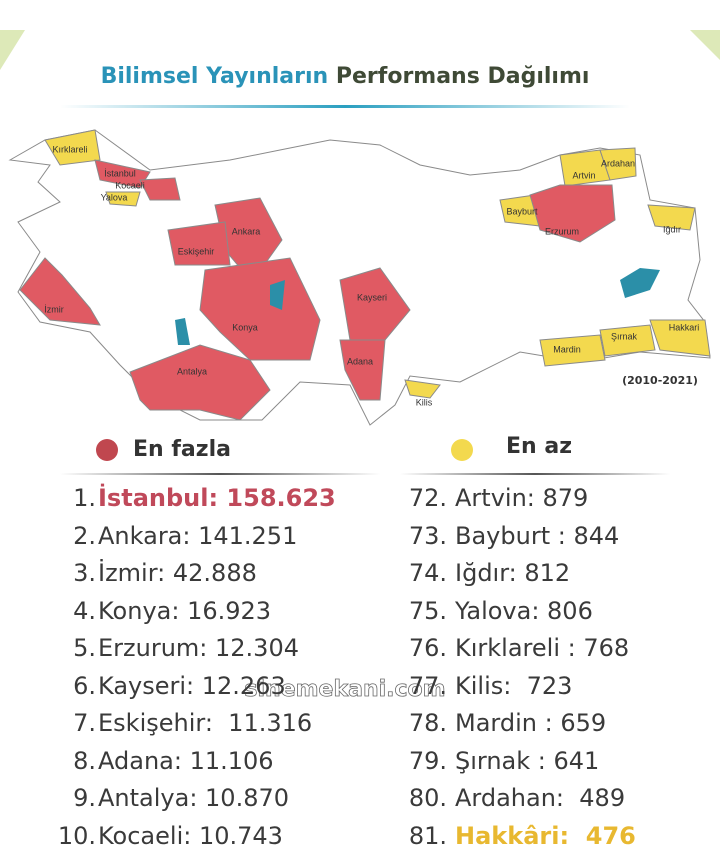  Describe the element at coordinates (684, 327) in the screenshot. I see `map-label: Hakkari` at that location.